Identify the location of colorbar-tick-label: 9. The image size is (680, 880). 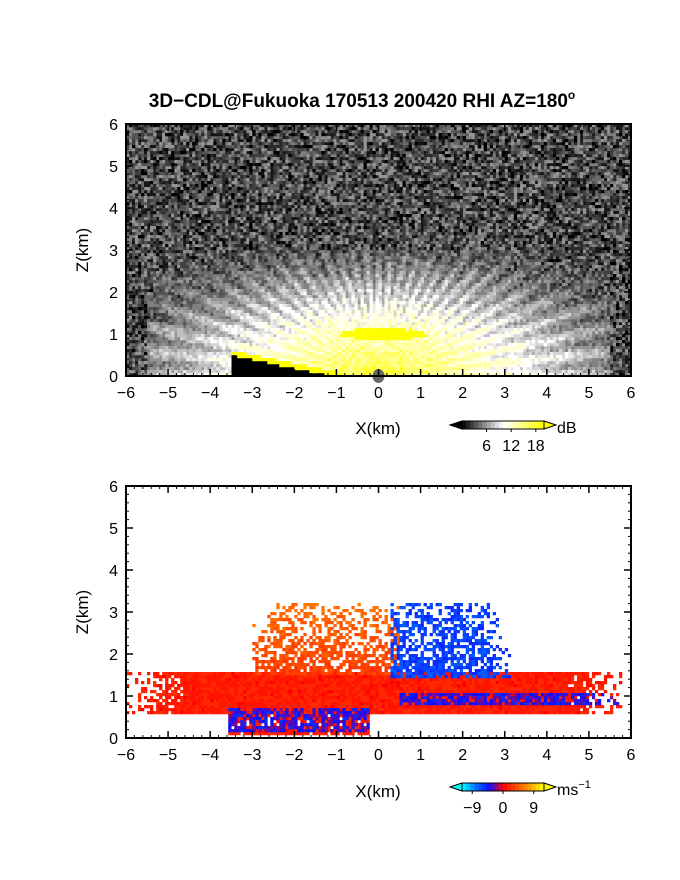
(533, 808).